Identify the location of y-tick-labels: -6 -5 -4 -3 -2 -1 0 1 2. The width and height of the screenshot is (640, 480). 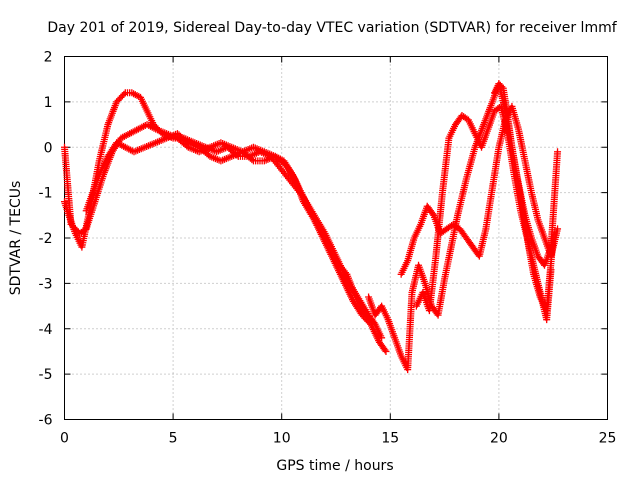
(46, 239).